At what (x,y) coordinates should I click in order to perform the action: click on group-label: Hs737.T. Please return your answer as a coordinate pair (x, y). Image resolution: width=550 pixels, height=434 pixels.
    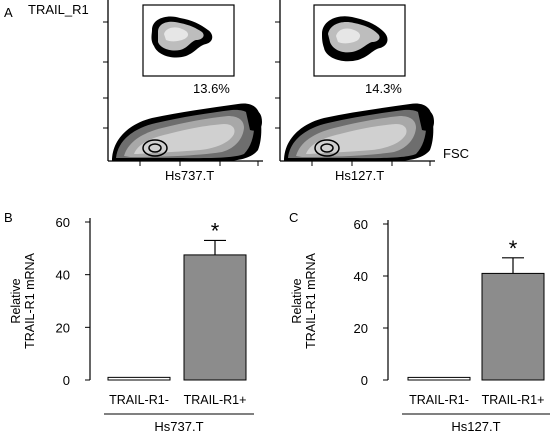
    Looking at the image, I should click on (178, 426).